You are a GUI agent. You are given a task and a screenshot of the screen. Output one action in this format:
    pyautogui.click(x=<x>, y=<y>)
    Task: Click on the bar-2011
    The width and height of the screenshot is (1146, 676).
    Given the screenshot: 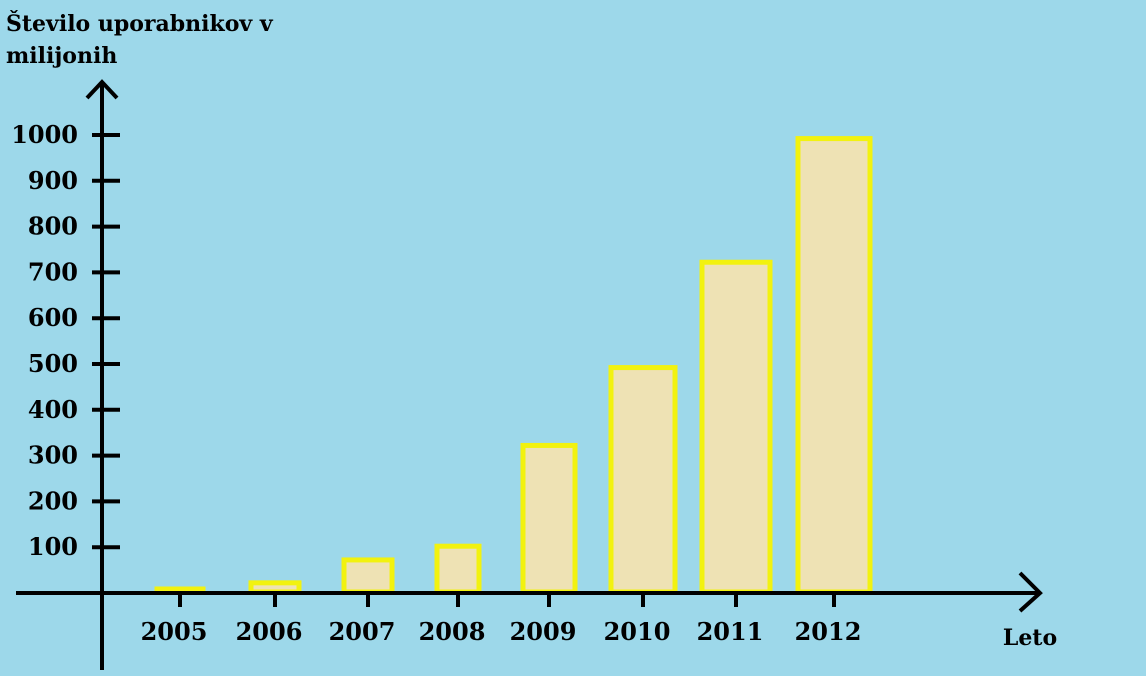 What is the action you would take?
    pyautogui.click(x=736, y=427)
    